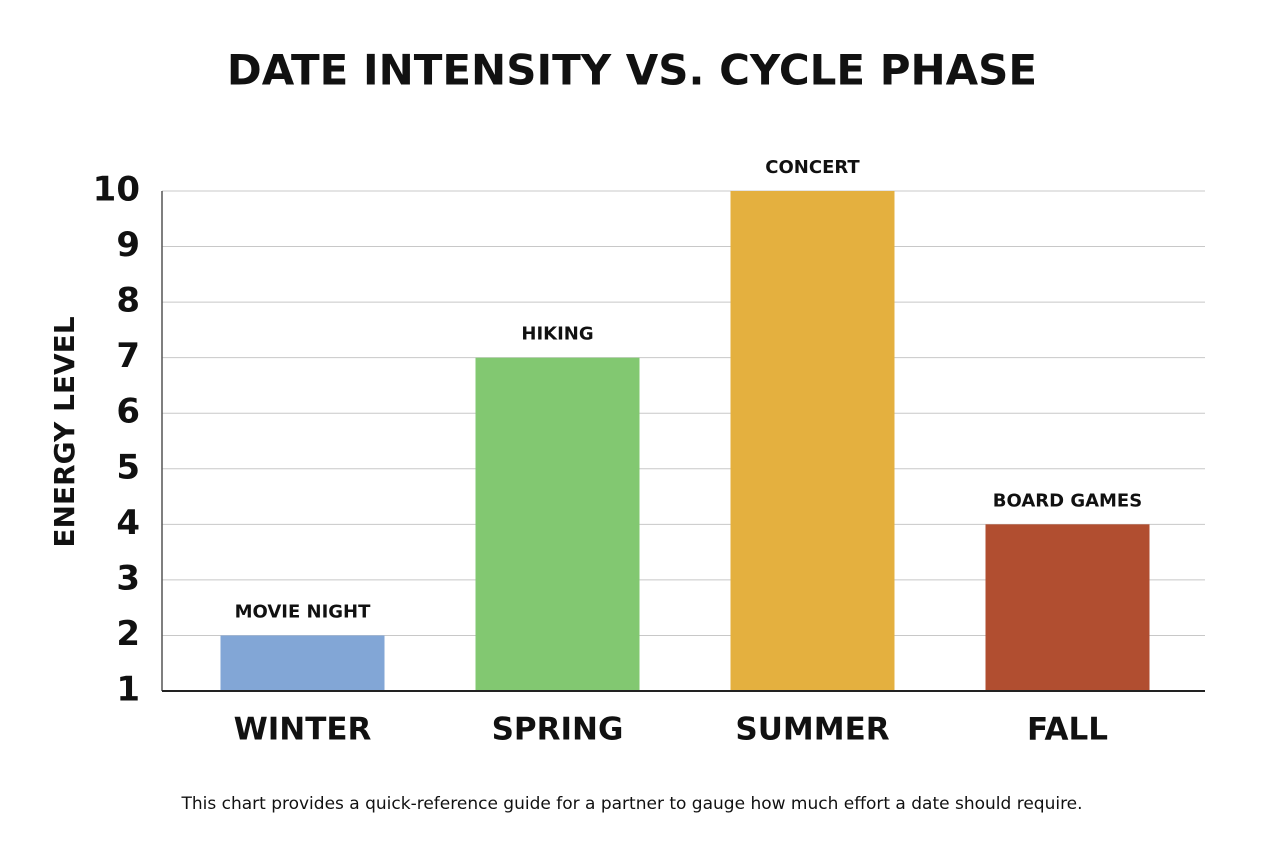 The image size is (1264, 848). Describe the element at coordinates (812, 730) in the screenshot. I see `x-tick-label: SUMMER` at that location.